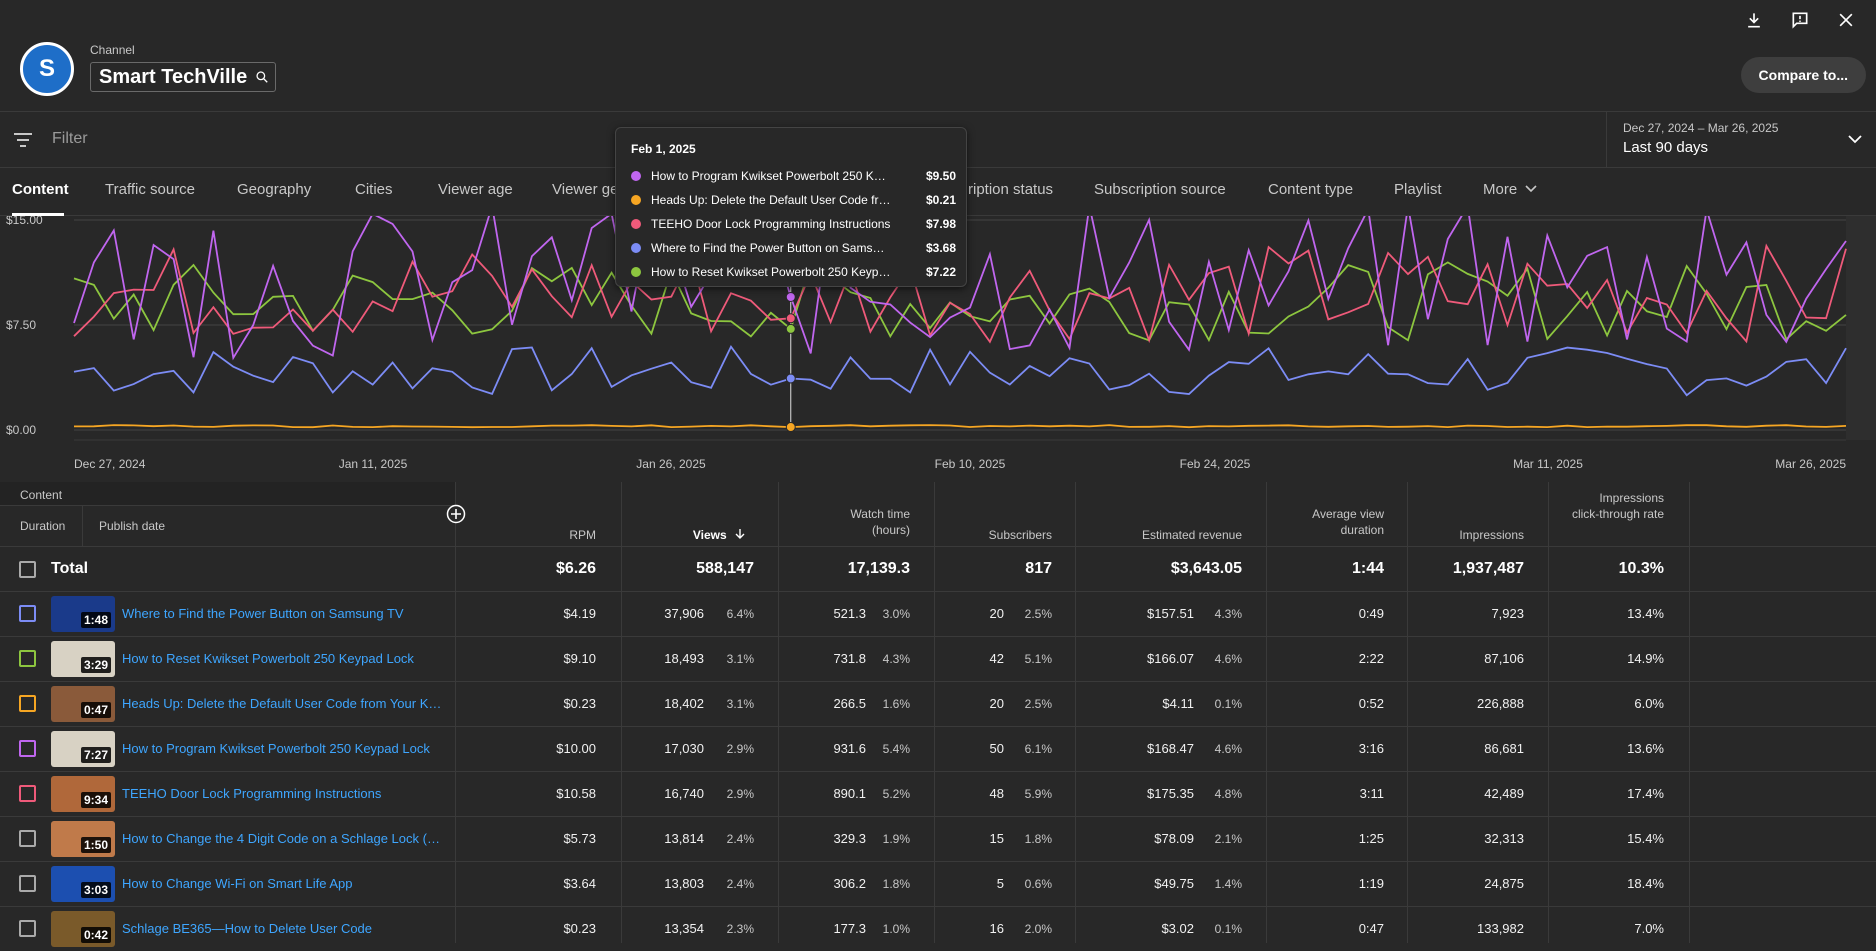  I want to click on cell-watch_pct: 4.3%, so click(896, 659).